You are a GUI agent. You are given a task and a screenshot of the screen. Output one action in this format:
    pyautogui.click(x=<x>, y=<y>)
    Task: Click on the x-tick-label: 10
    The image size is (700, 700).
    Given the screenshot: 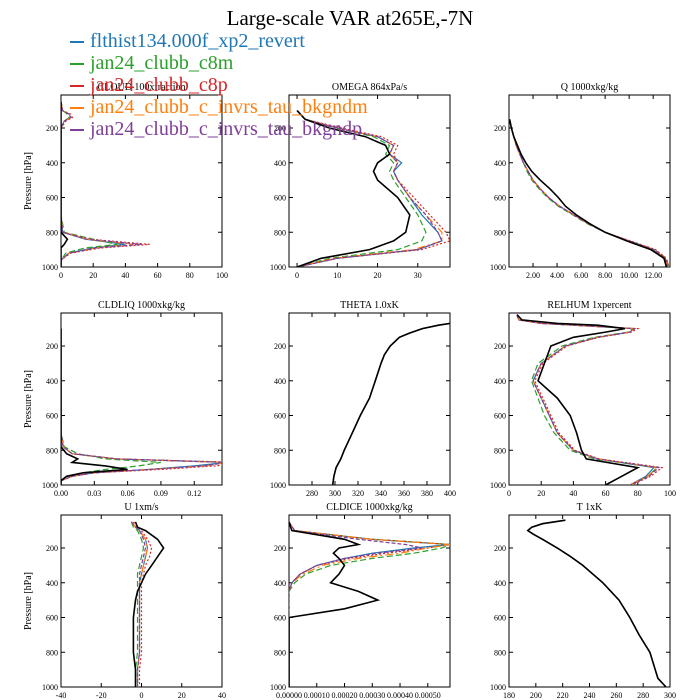 What is the action you would take?
    pyautogui.click(x=337, y=275)
    